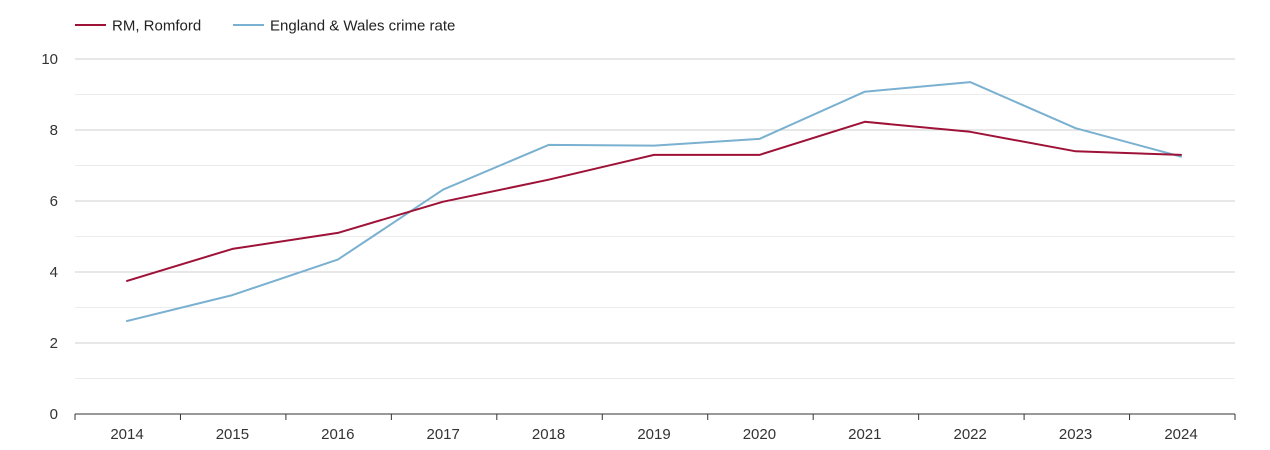 This screenshot has height=450, width=1270. Describe the element at coordinates (156, 26) in the screenshot. I see `legend-label: RM, Romford` at that location.